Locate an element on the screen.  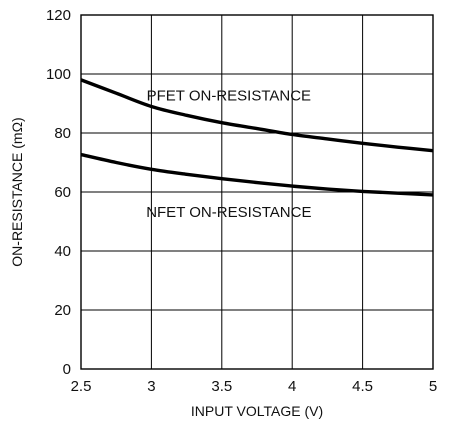
x-tick-label: 5 is located at coordinates (433, 386).